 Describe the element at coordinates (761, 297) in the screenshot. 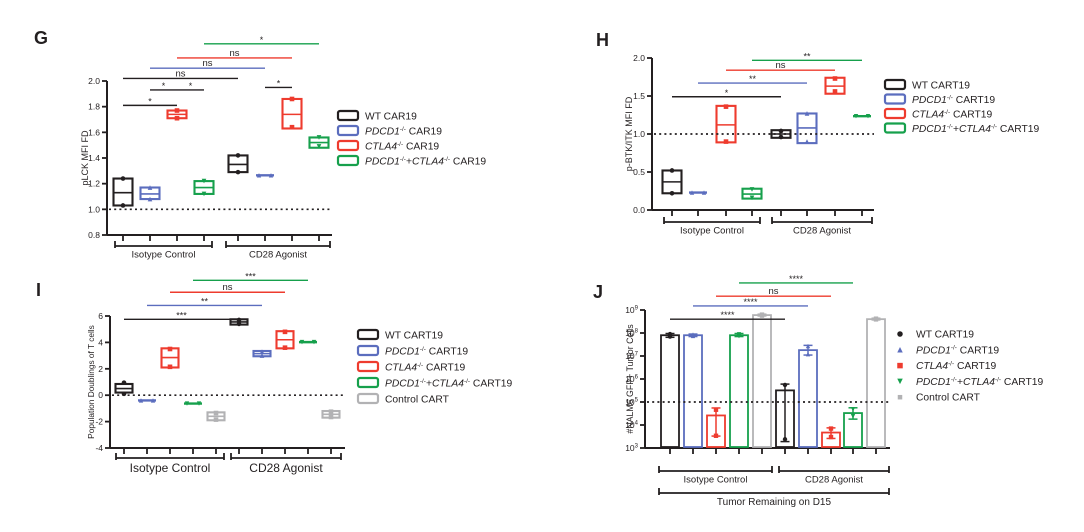

I see `significance-bars: **** **** ns ****` at that location.